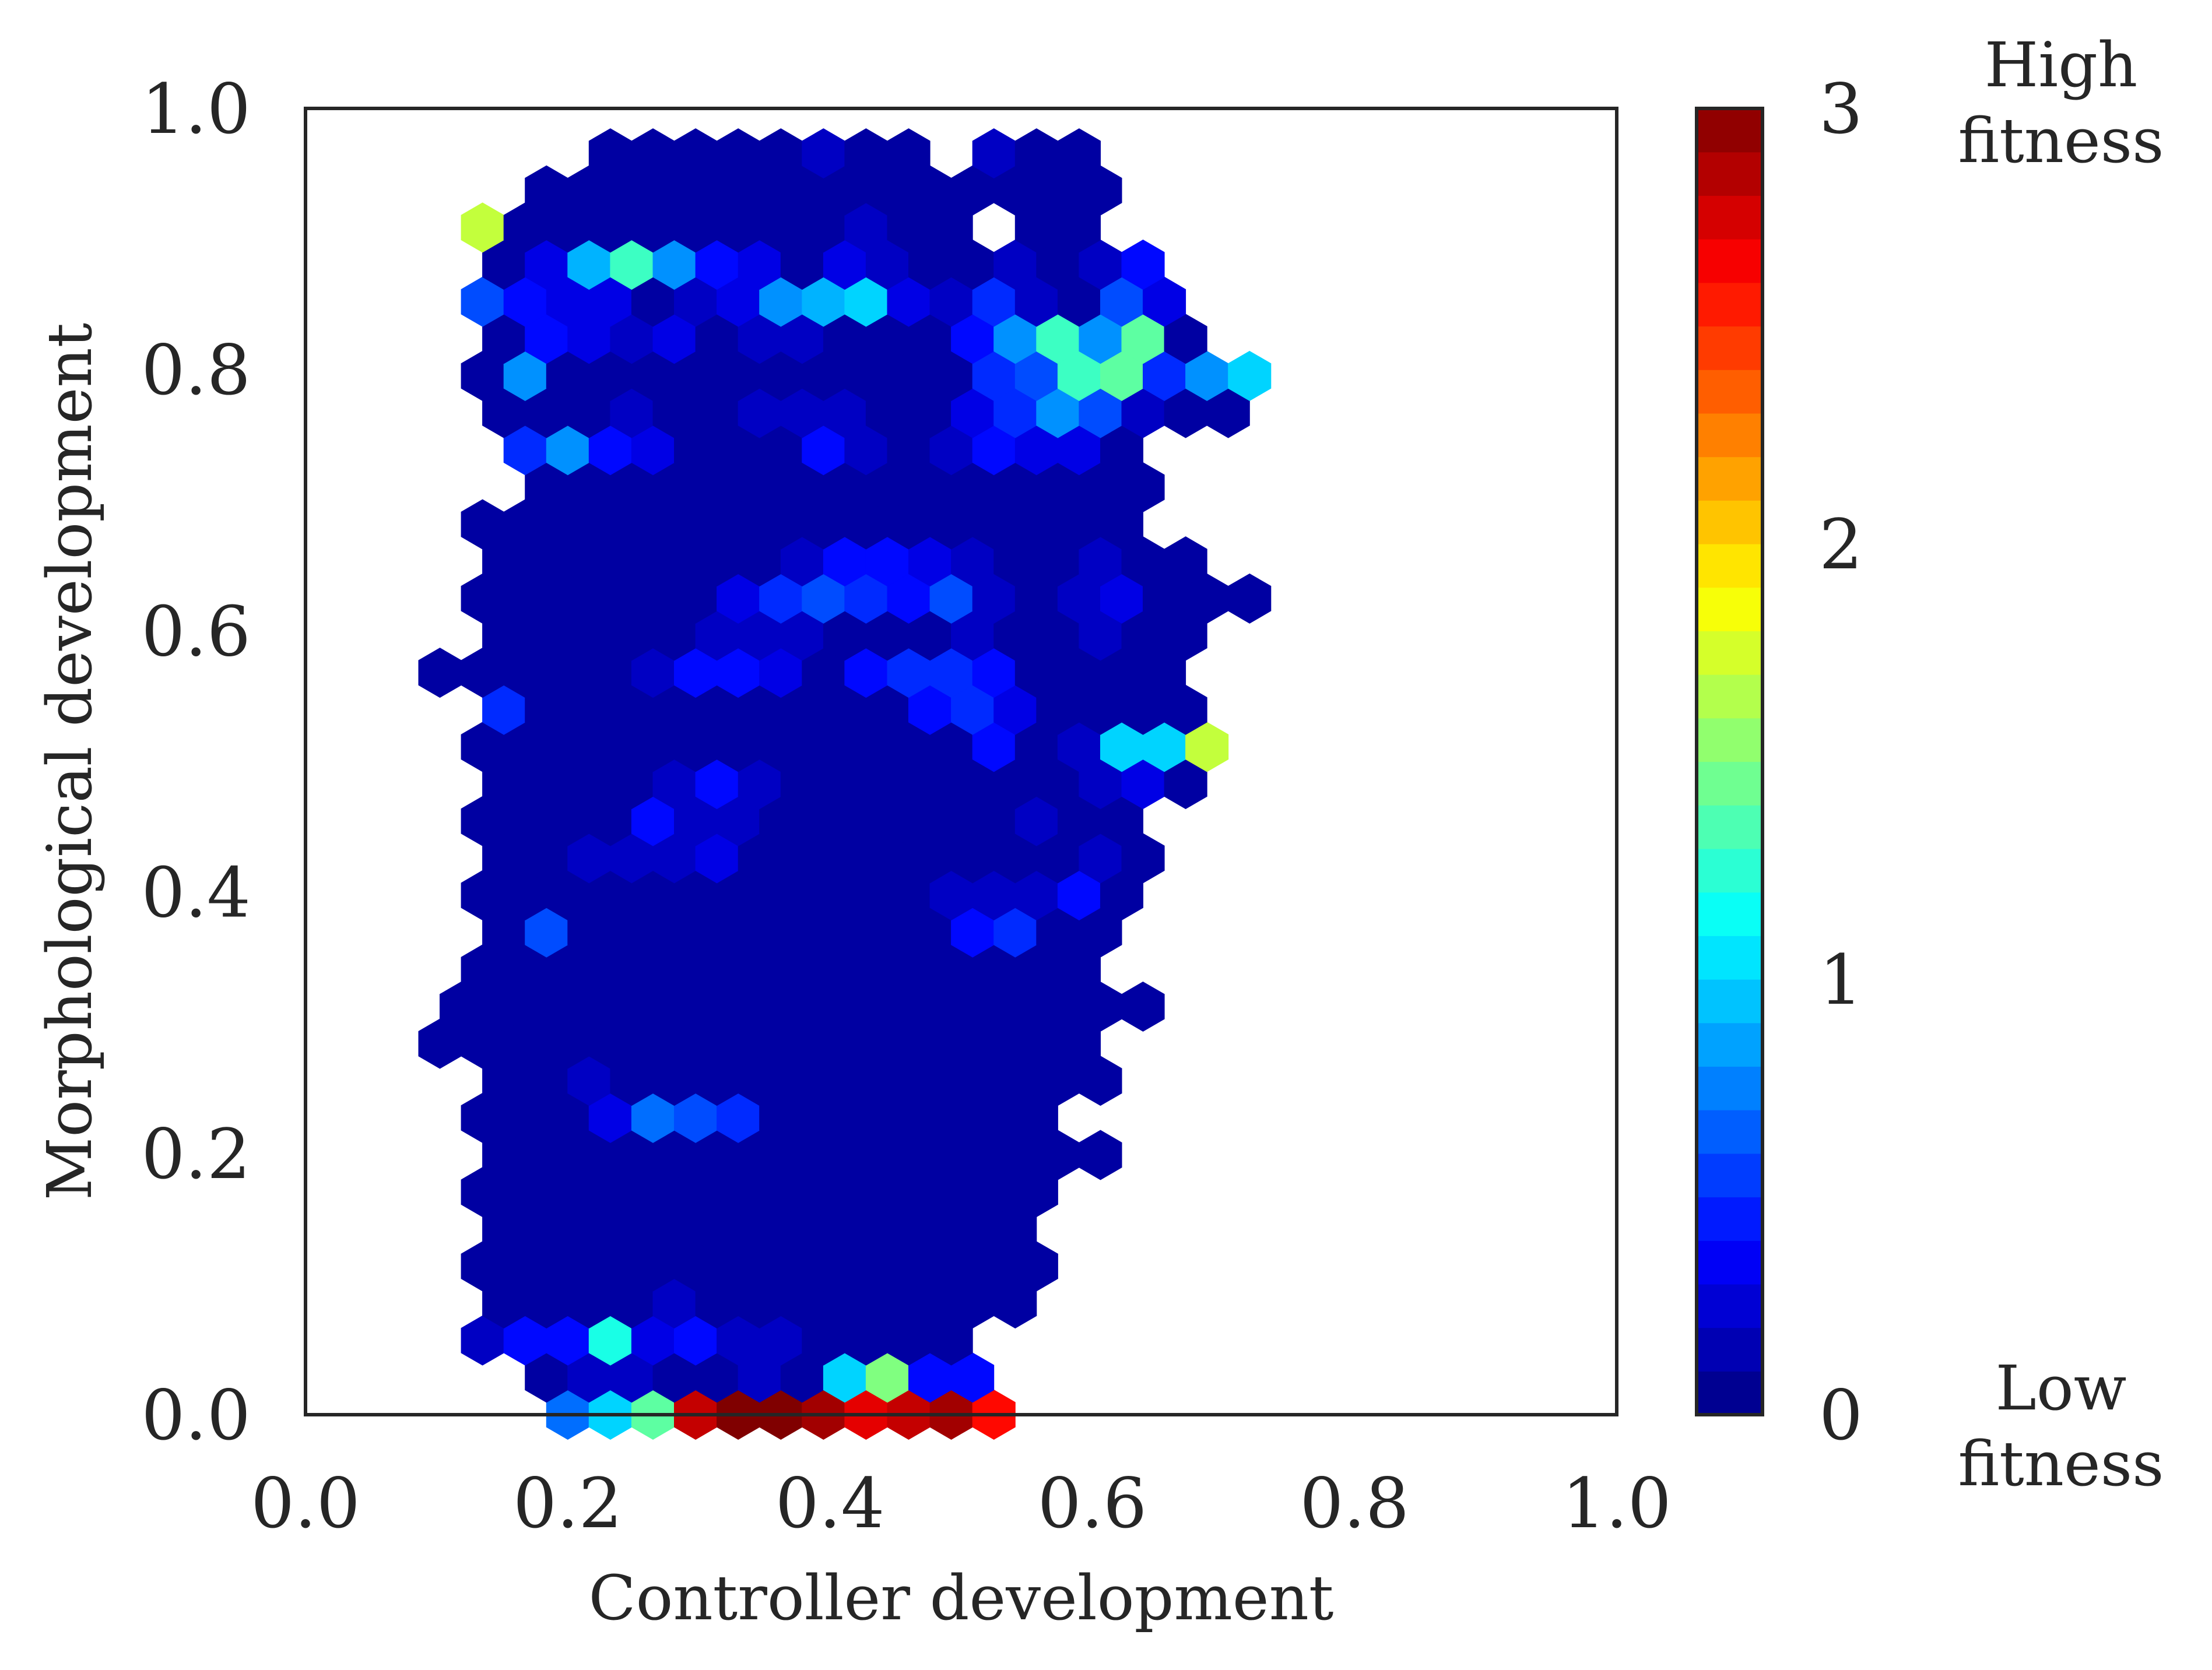  Describe the element at coordinates (2061, 1388) in the screenshot. I see `colorbar-low-label-line1: Low` at that location.